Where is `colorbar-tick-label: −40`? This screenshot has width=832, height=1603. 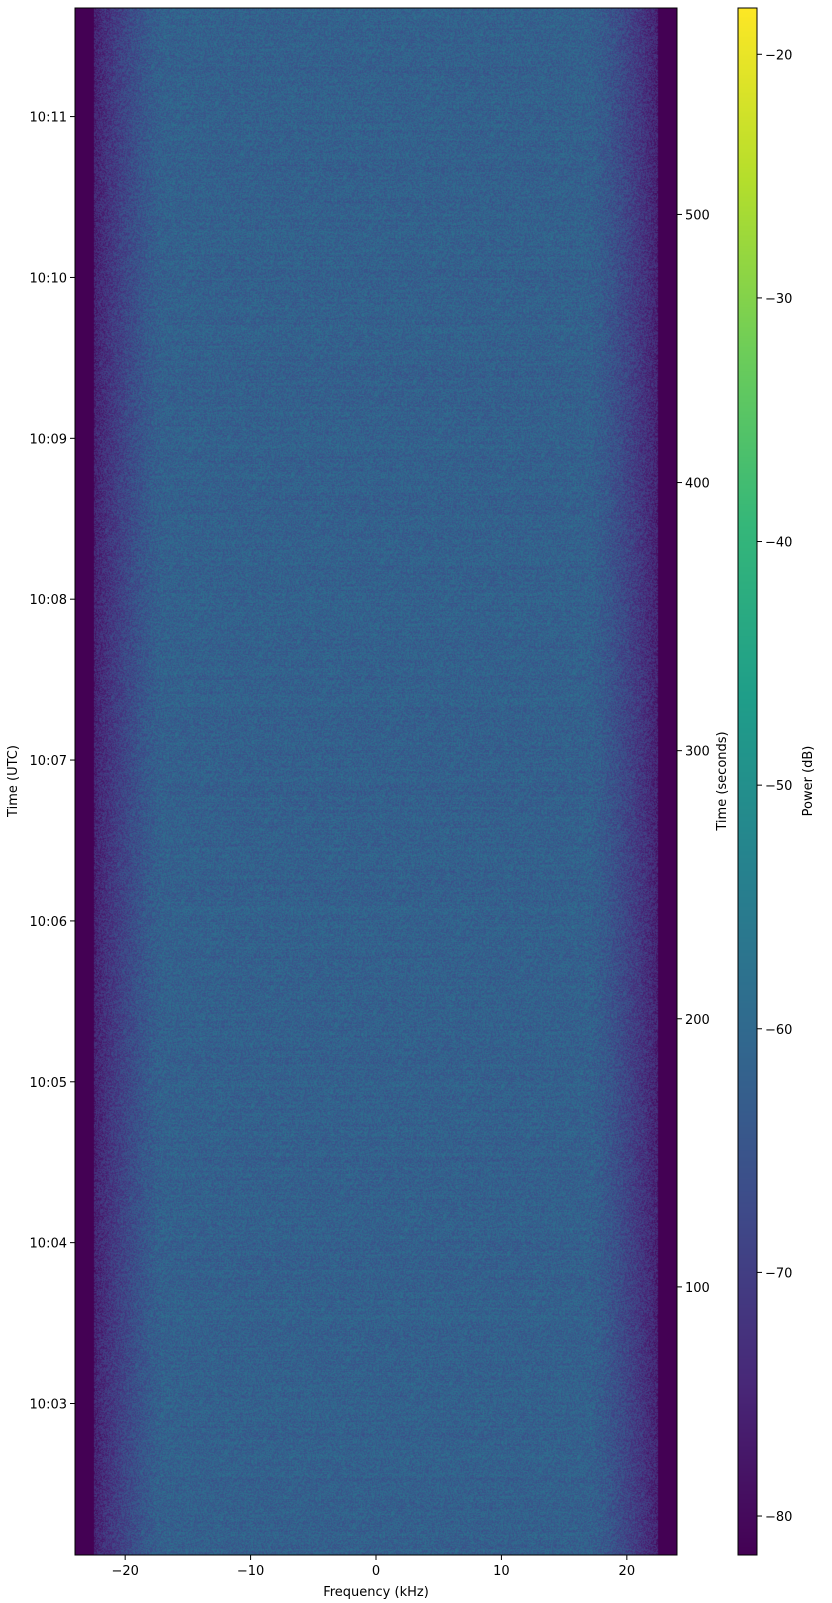
colorbar-tick-label: −40 is located at coordinates (778, 543).